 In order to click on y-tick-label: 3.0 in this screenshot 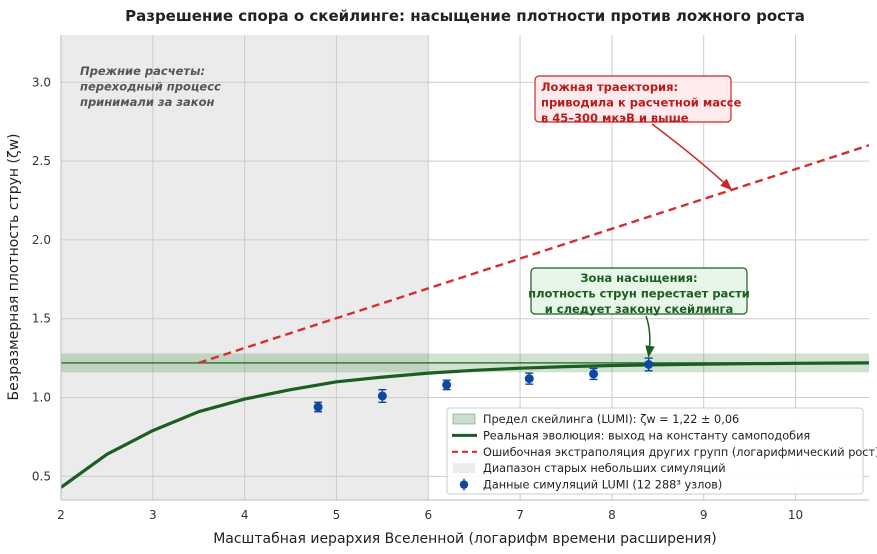, I will do `click(41, 82)`.